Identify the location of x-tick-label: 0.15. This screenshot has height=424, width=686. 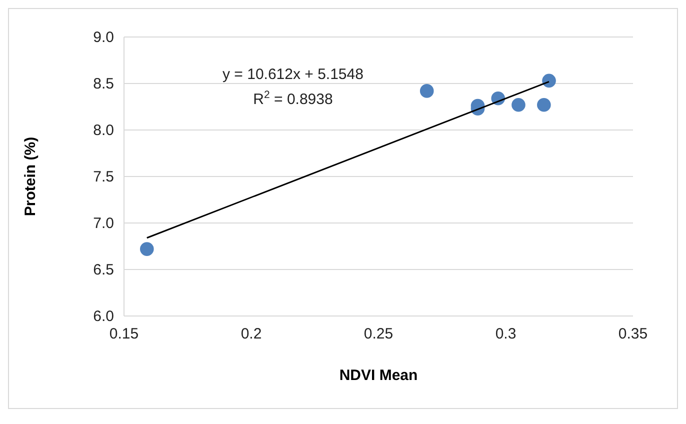
(124, 334).